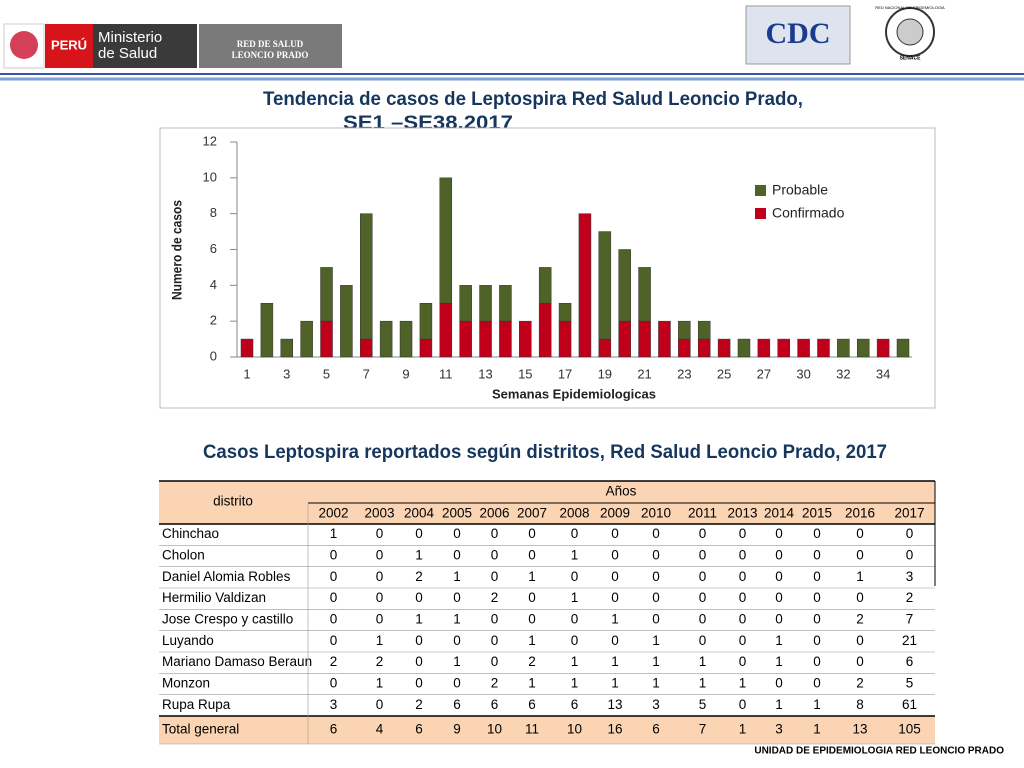 This screenshot has height=768, width=1024. What do you see at coordinates (380, 729) in the screenshot?
I see `cell: 4` at bounding box center [380, 729].